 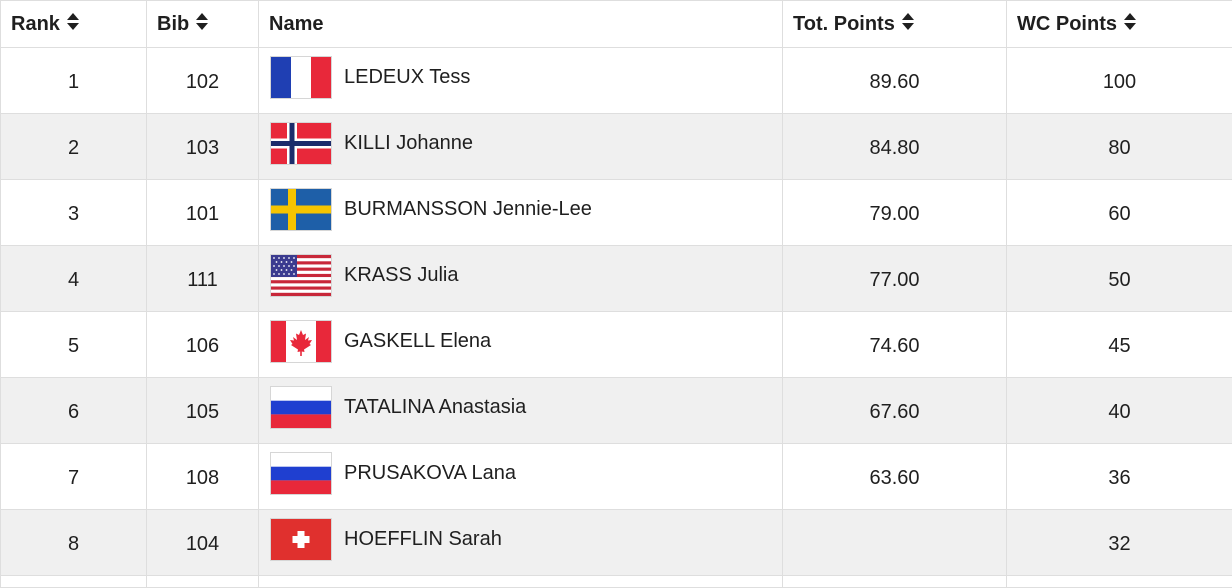 What do you see at coordinates (521, 279) in the screenshot?
I see `name-cell: KRASS Julia` at bounding box center [521, 279].